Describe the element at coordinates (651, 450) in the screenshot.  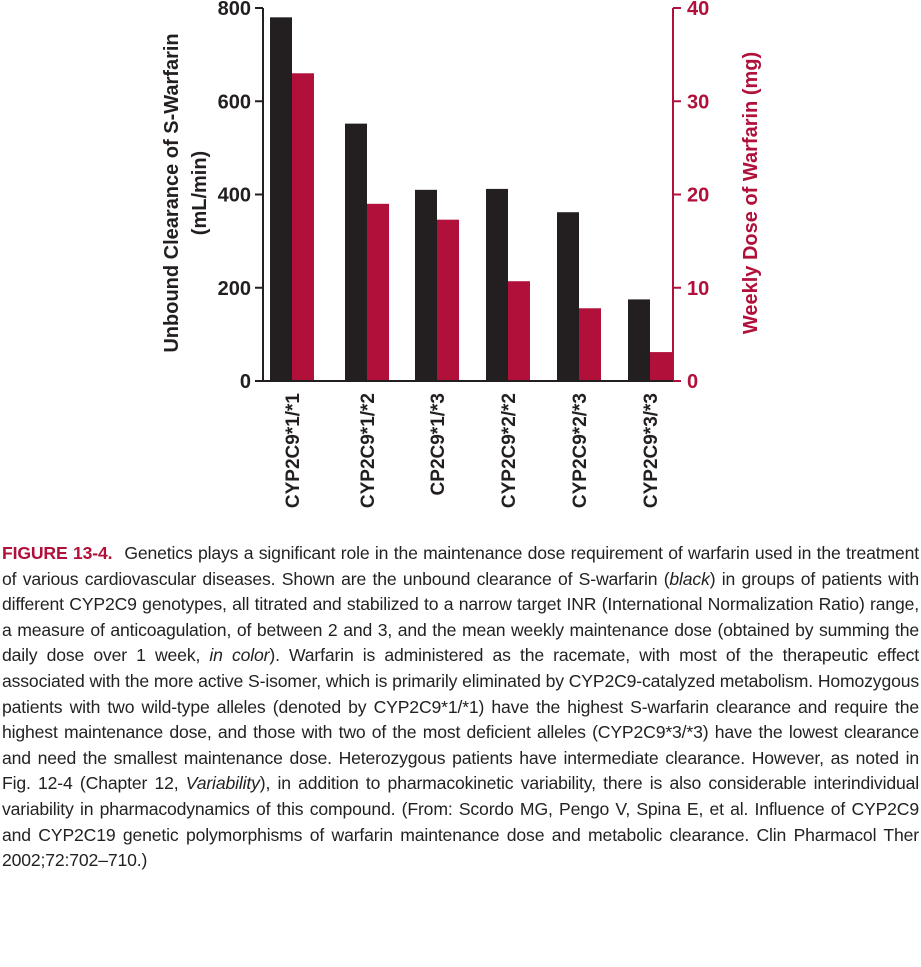
I see `category-label: CYP2C9*3/*3` at that location.